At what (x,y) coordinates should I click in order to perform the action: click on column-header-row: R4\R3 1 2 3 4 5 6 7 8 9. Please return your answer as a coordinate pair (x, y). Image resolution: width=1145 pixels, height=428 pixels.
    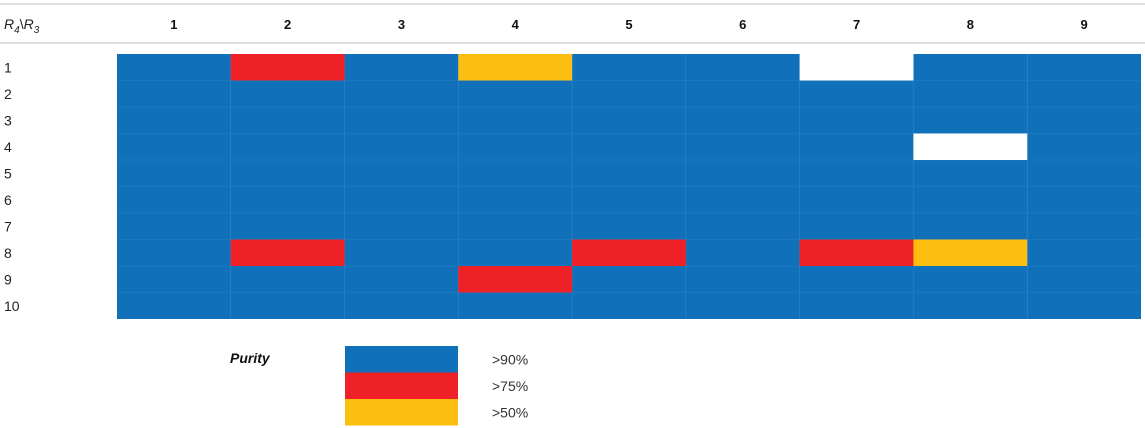
    Looking at the image, I should click on (572, 23).